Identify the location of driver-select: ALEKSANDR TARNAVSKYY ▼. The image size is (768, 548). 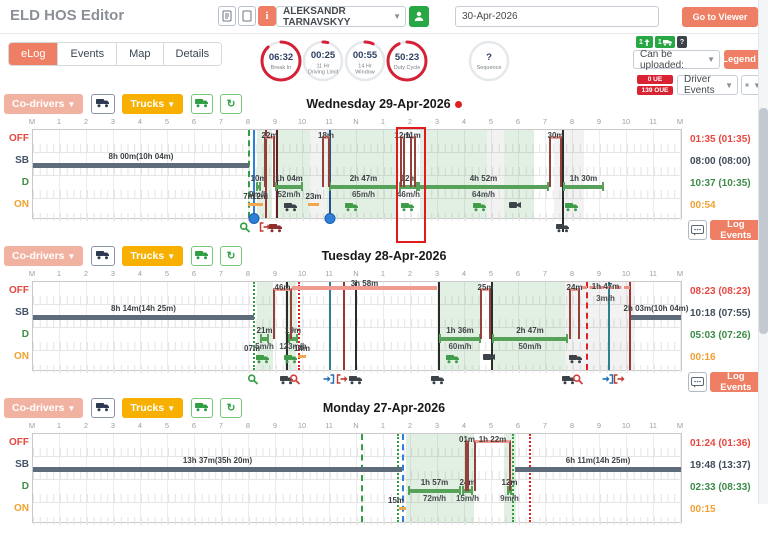
(341, 17).